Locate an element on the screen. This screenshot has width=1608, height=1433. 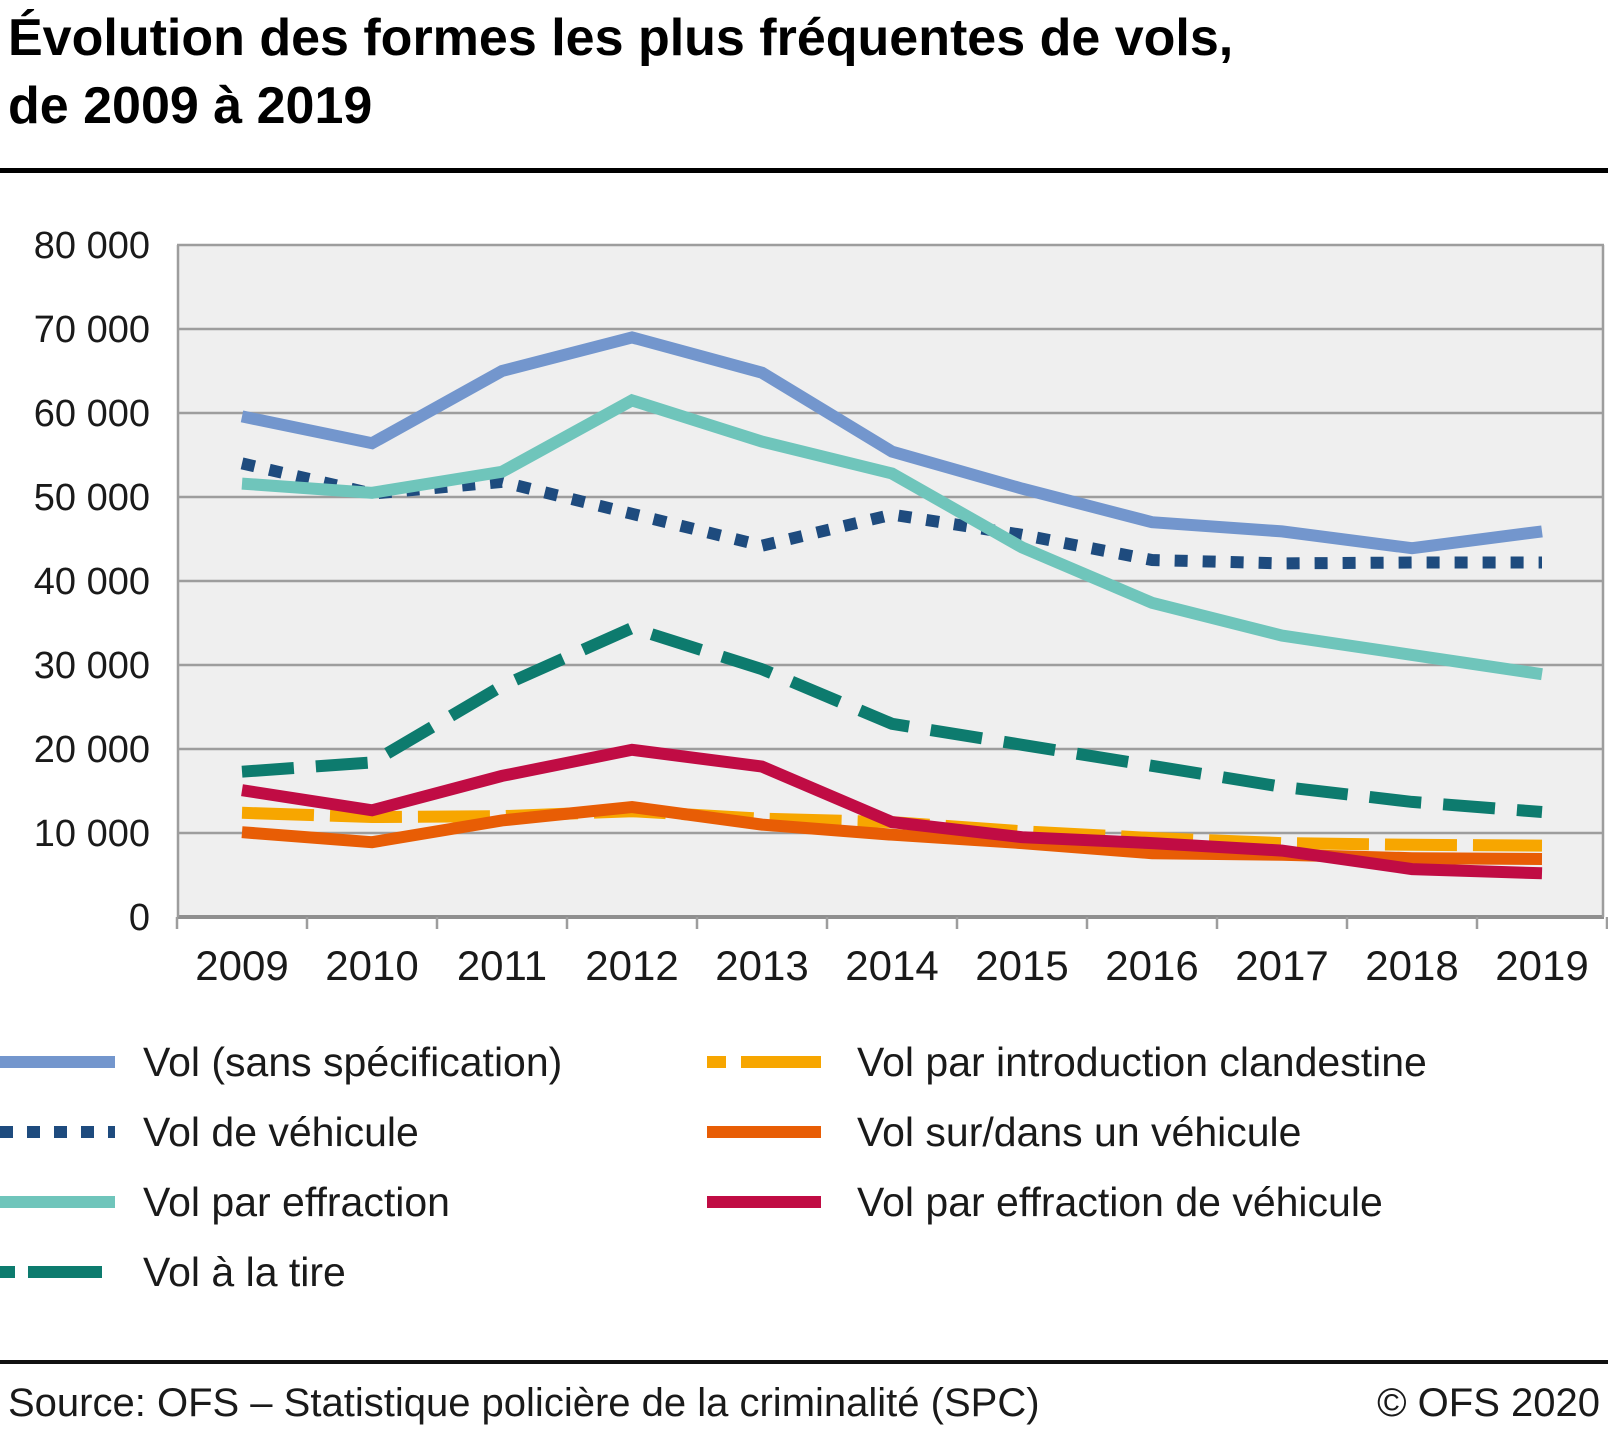
legend-item: Vol à la tire is located at coordinates (173, 1272).